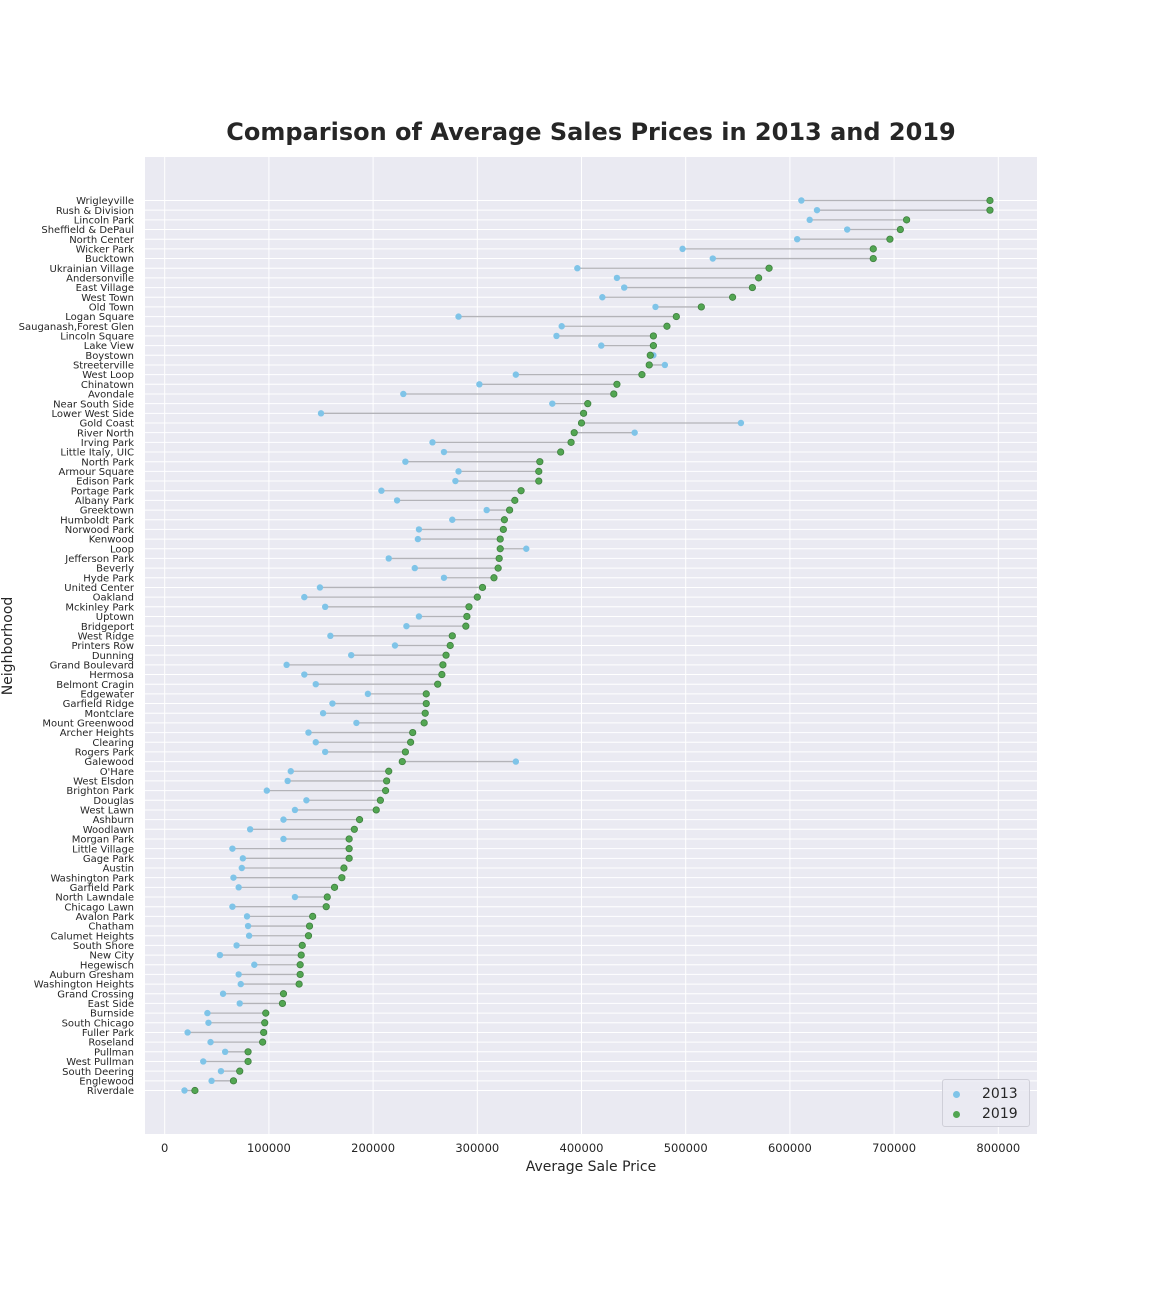  What do you see at coordinates (111, 927) in the screenshot?
I see `y-tick-label: Chatham` at bounding box center [111, 927].